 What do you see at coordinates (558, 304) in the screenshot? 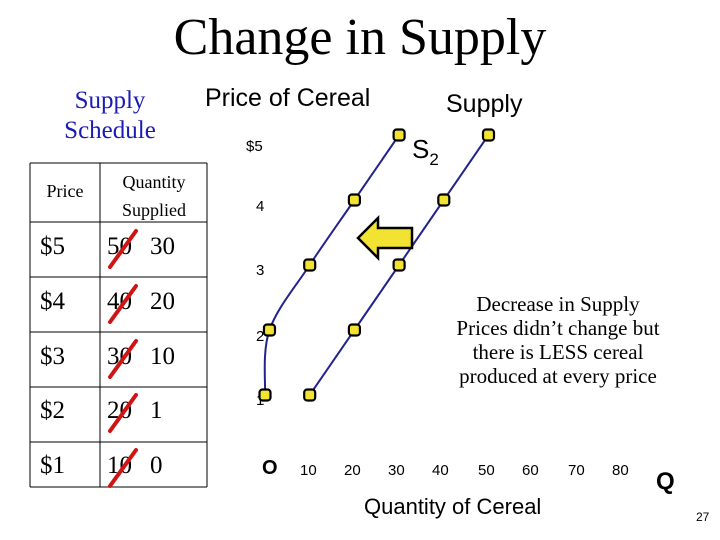
I see `annotation-line-1: Decrease in Supply` at bounding box center [558, 304].